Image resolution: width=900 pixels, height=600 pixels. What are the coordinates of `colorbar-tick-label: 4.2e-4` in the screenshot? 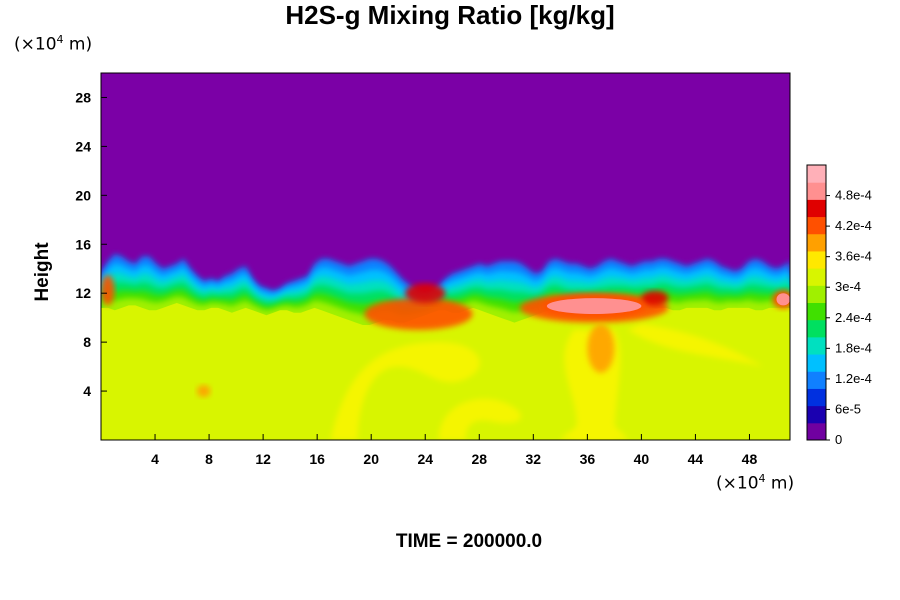 It's located at (853, 225).